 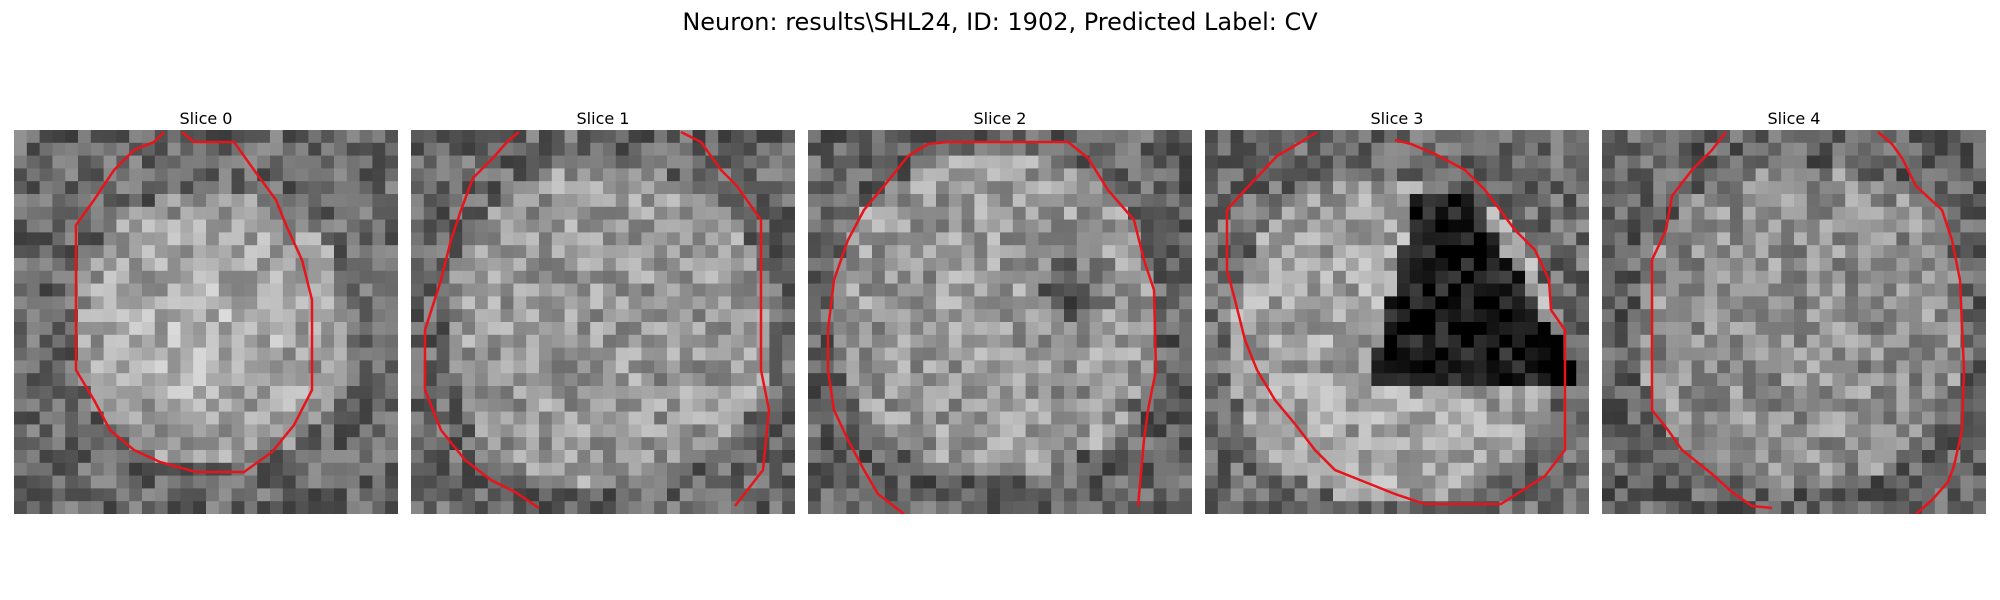 I want to click on slice-panel-4: Slice 4, so click(x=1794, y=311).